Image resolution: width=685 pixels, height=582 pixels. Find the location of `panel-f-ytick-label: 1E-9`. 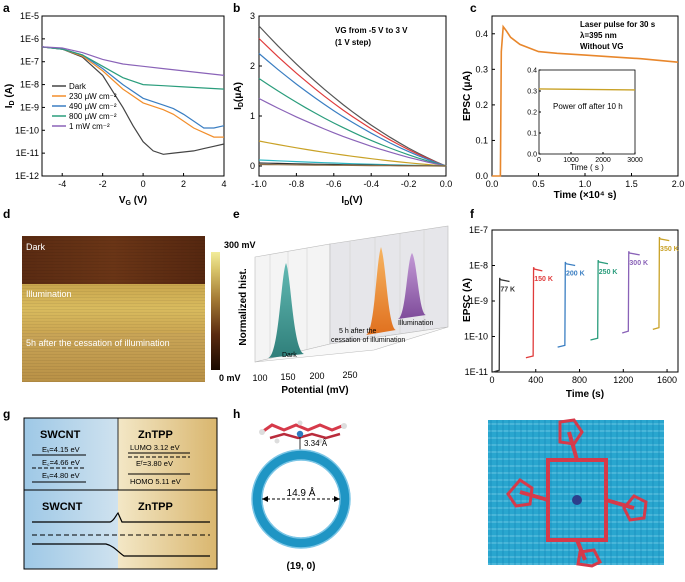

panel-f-ytick-label: 1E-9 is located at coordinates (478, 301).